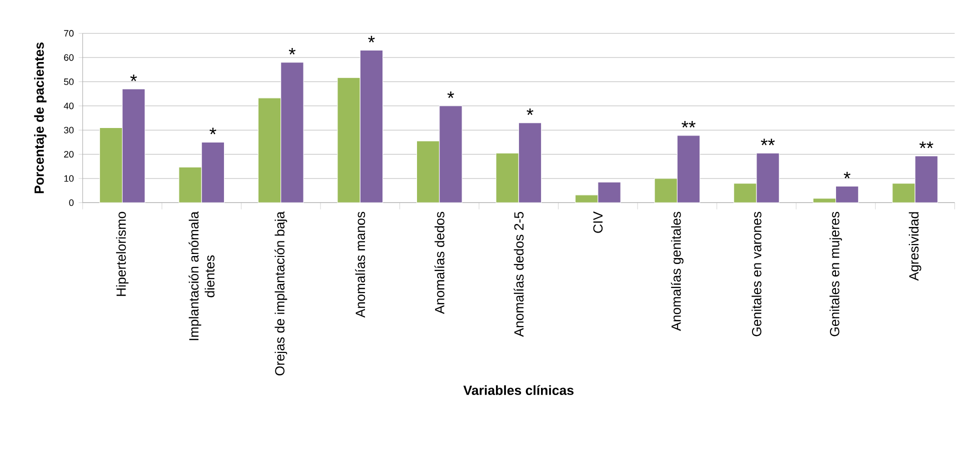 The width and height of the screenshot is (960, 454). I want to click on y-tick-label: 30, so click(69, 130).